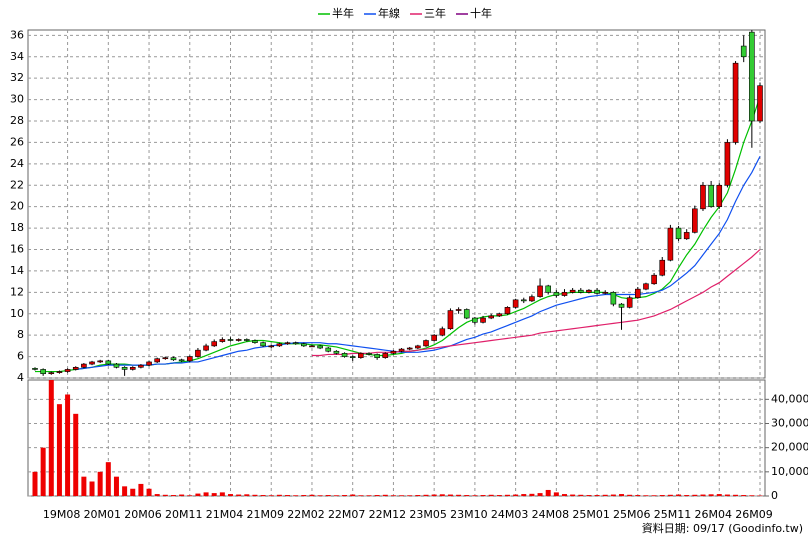 The image size is (808, 540). What do you see at coordinates (184, 514) in the screenshot?
I see `x-tick-label: 20M11` at bounding box center [184, 514].